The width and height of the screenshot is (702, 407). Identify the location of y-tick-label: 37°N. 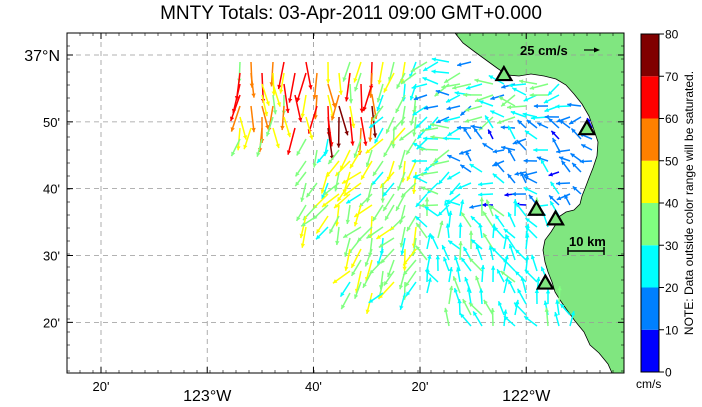
(42, 56).